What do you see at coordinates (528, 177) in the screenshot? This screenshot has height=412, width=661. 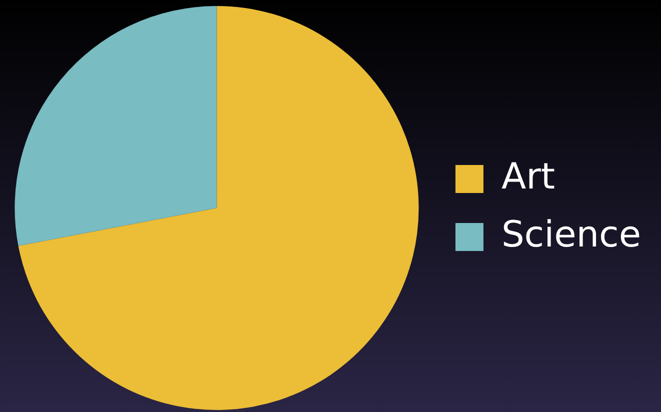 I see `legend-label: Art` at bounding box center [528, 177].